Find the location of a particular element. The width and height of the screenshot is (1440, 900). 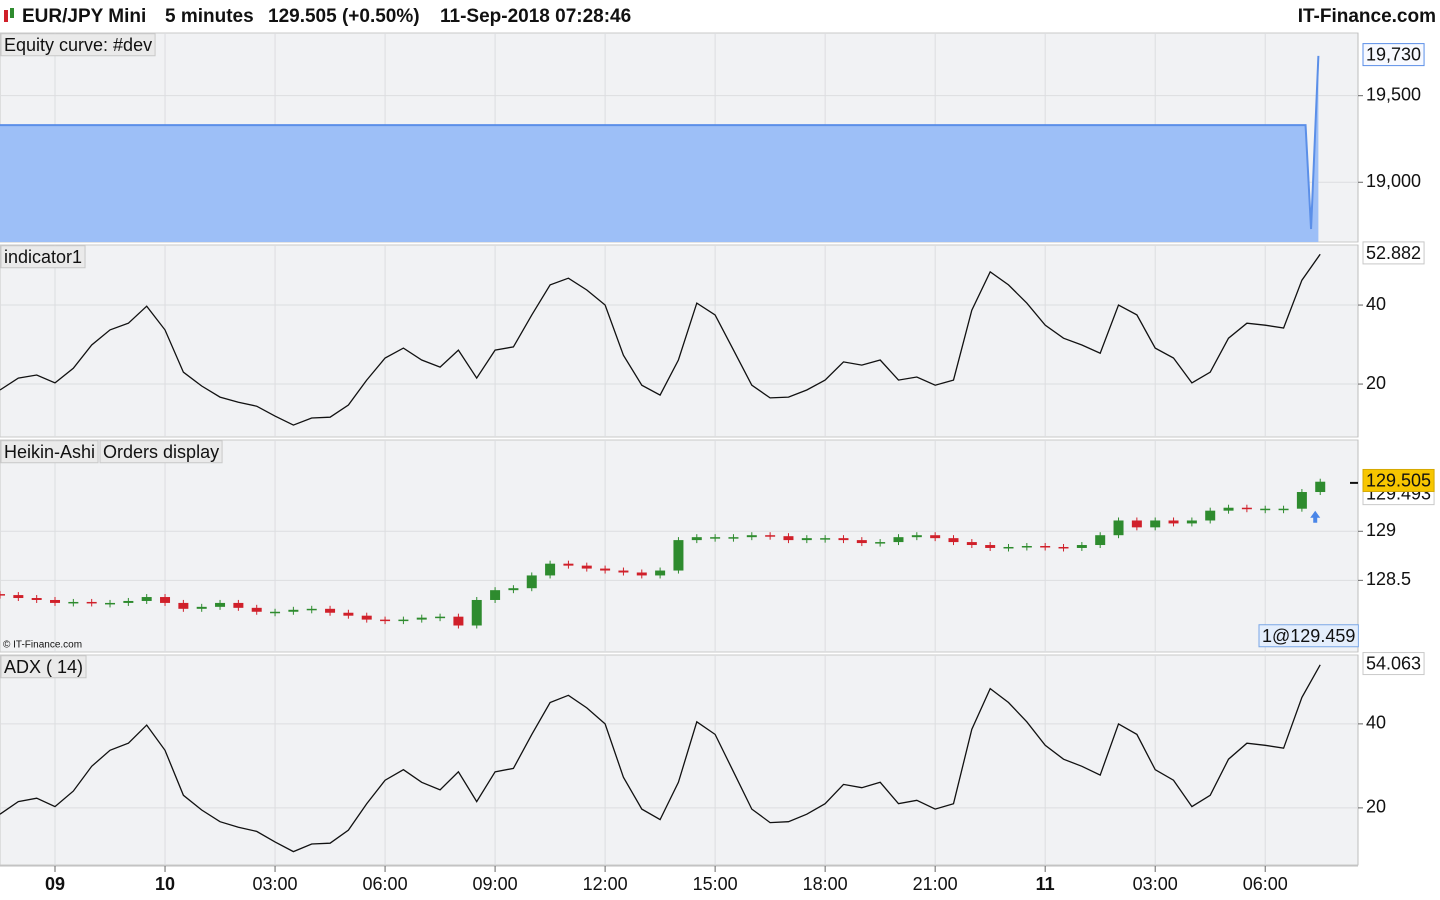

panel-subtitle: Orders display is located at coordinates (161, 452).